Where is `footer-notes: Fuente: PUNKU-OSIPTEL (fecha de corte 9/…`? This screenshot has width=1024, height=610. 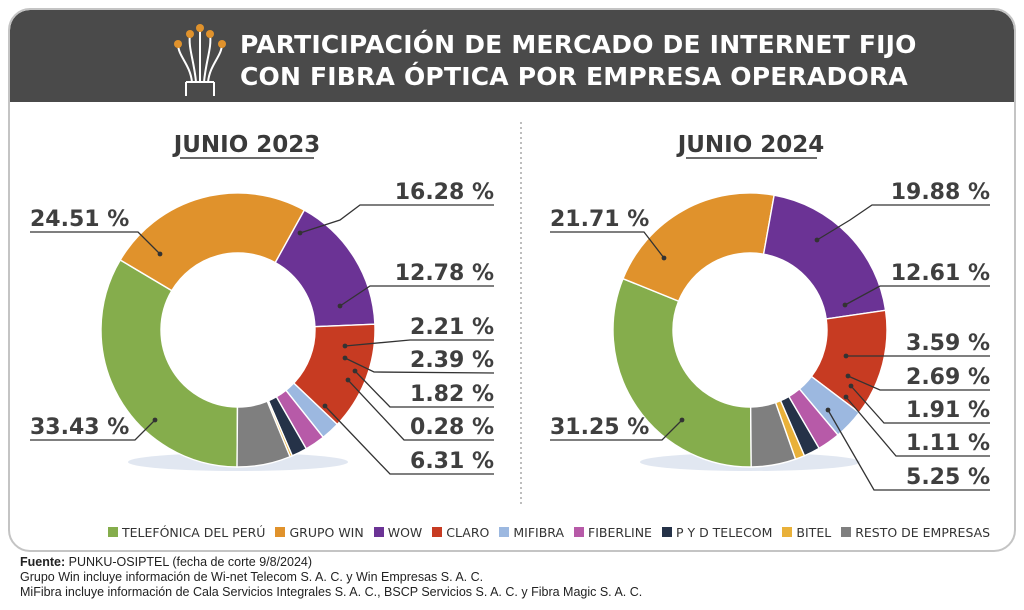 footer-notes: Fuente: PUNKU-OSIPTEL (fecha de corte 9/… is located at coordinates (331, 577).